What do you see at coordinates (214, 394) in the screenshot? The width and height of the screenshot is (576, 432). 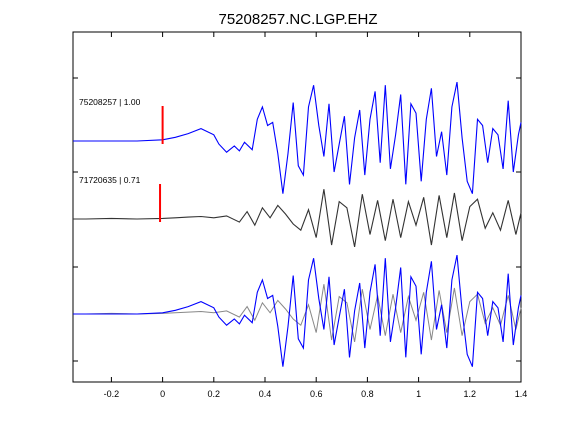 I see `x-tick-label: 0.2` at bounding box center [214, 394].